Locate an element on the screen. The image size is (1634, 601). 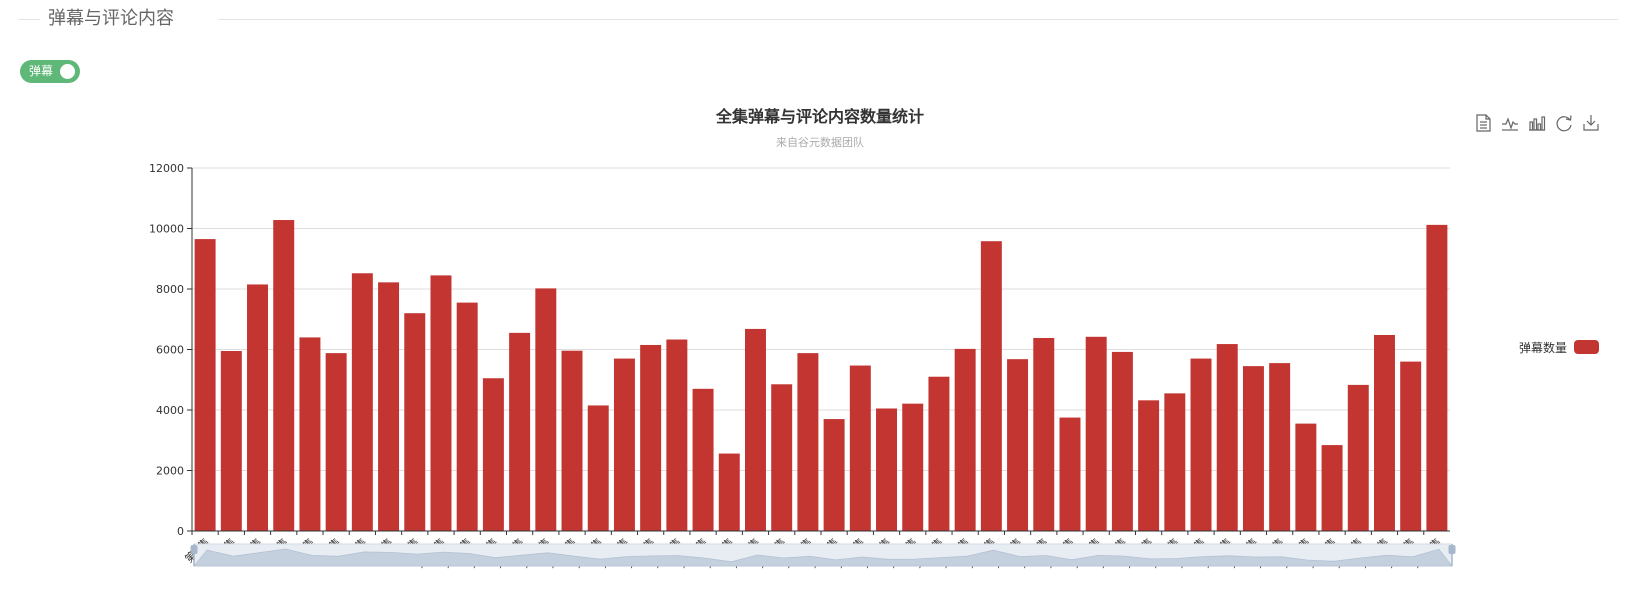
data-view-icon is located at coordinates (1483, 123).